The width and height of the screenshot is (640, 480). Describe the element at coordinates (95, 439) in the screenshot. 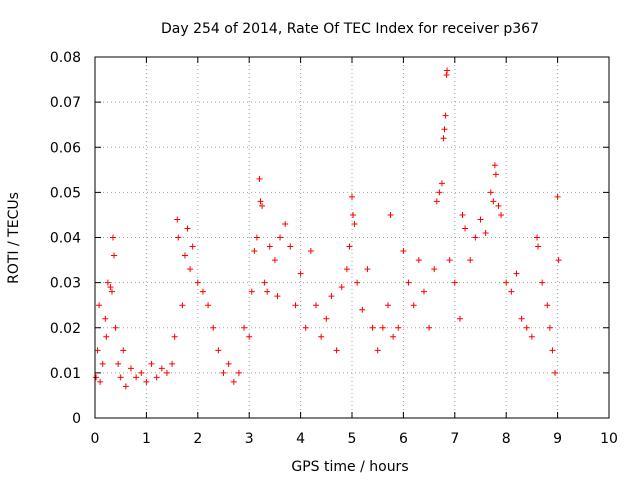

I see `x-tick-label: 0` at that location.